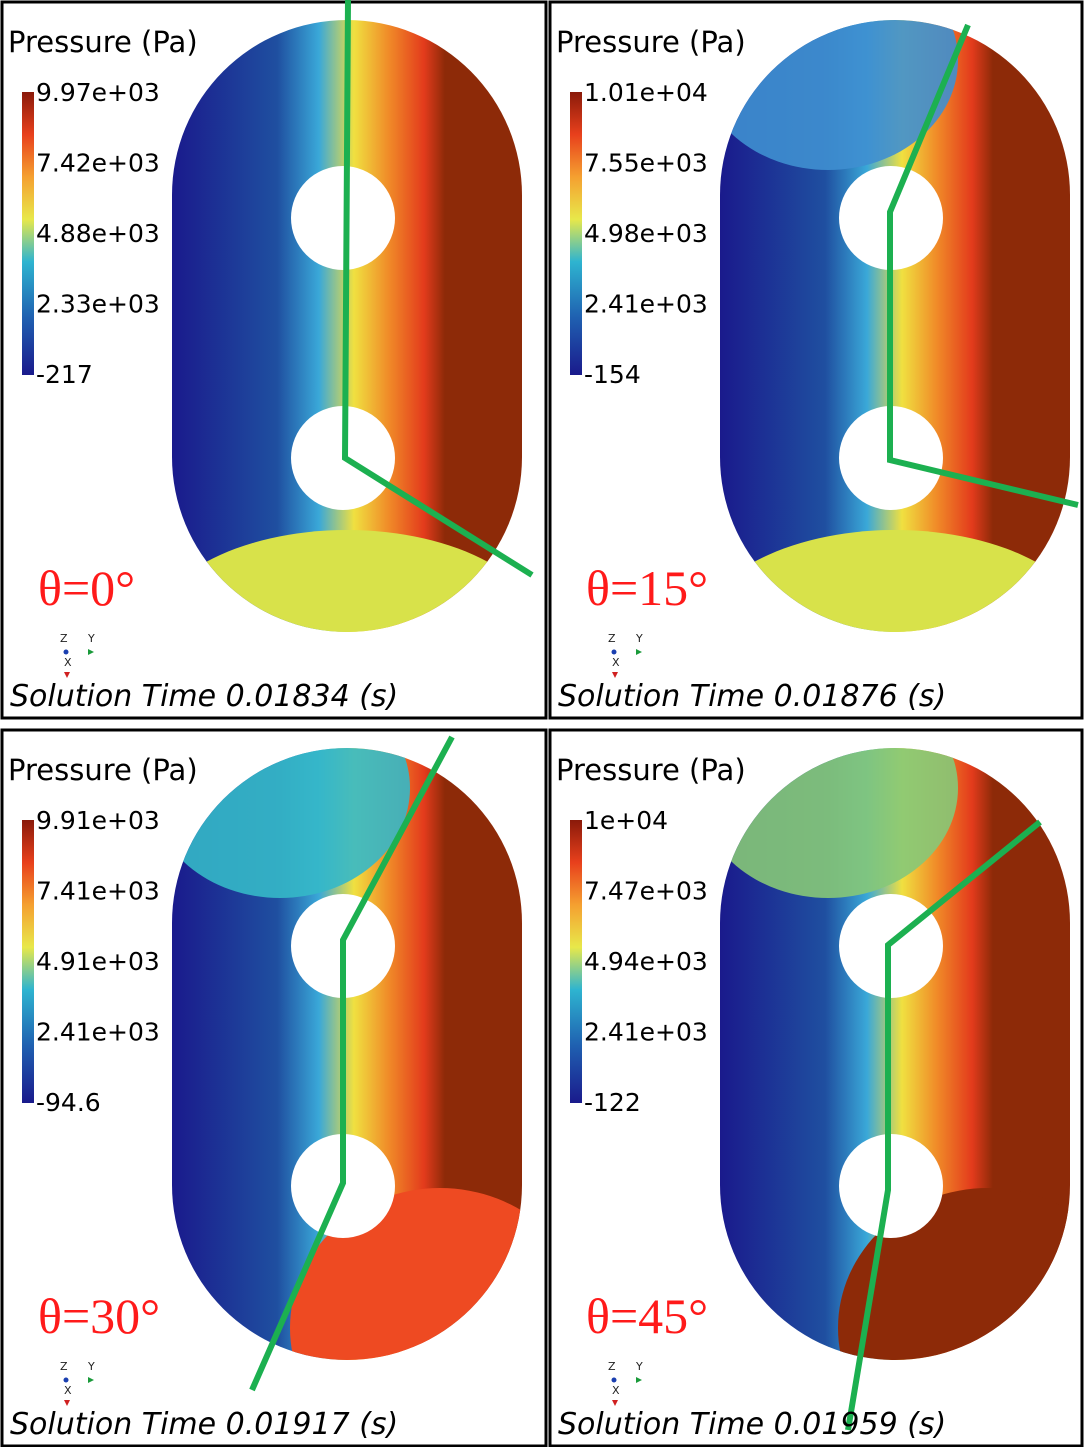  Describe the element at coordinates (98, 304) in the screenshot. I see `colorbar-label: 2.33e+03` at that location.